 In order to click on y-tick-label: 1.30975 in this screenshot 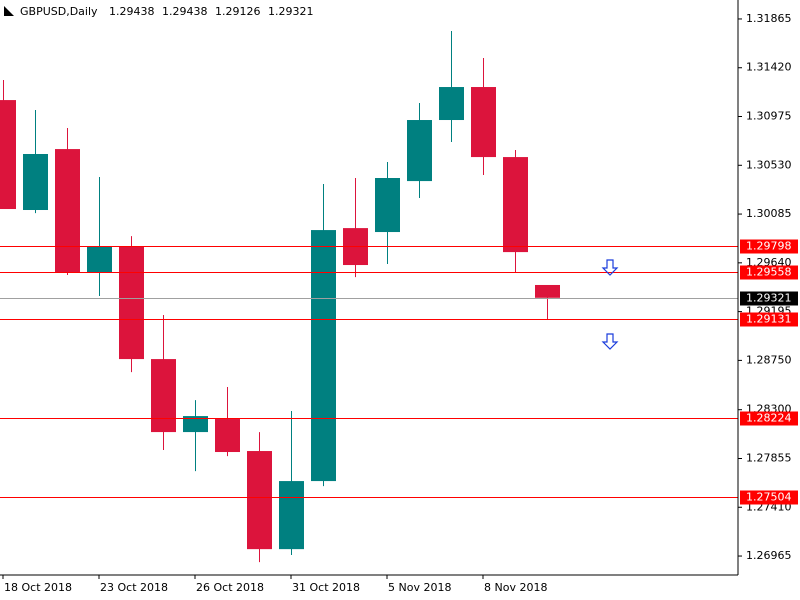, I will do `click(769, 116)`.